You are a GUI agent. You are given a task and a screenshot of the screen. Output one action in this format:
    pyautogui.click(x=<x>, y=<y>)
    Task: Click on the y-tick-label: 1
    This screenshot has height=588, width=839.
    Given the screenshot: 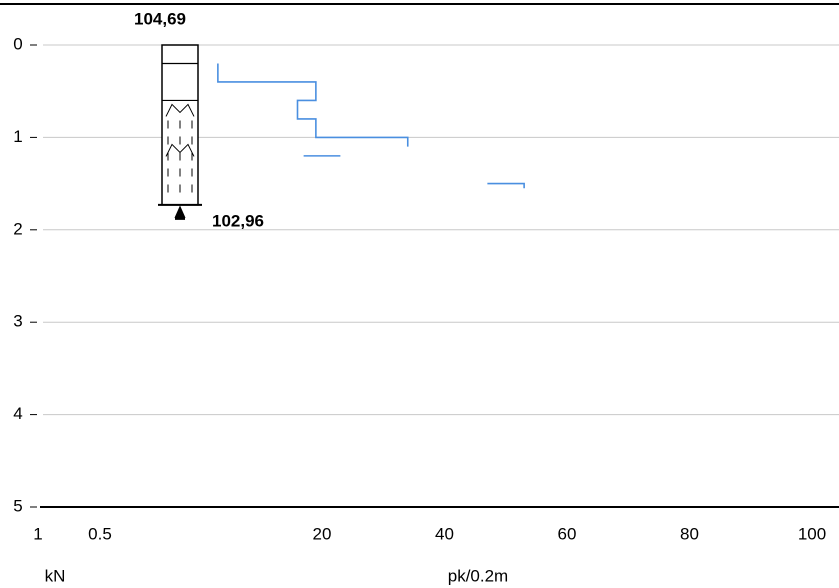 What is the action you would take?
    pyautogui.click(x=17, y=136)
    